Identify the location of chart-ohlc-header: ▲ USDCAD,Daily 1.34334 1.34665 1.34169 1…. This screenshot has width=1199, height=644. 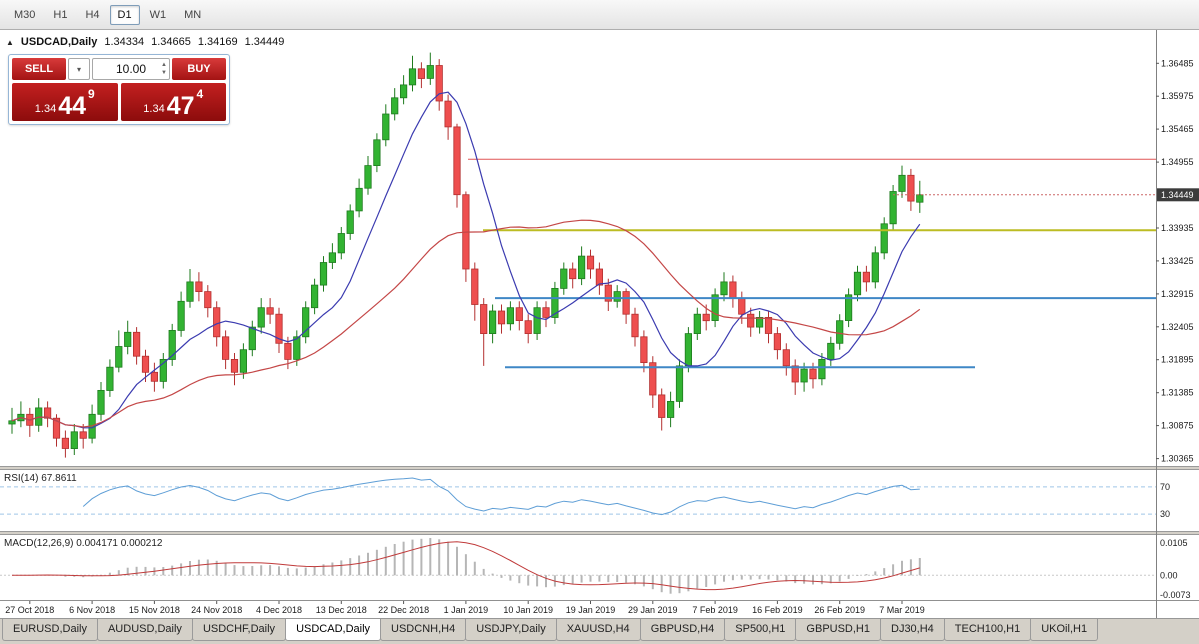
(145, 42).